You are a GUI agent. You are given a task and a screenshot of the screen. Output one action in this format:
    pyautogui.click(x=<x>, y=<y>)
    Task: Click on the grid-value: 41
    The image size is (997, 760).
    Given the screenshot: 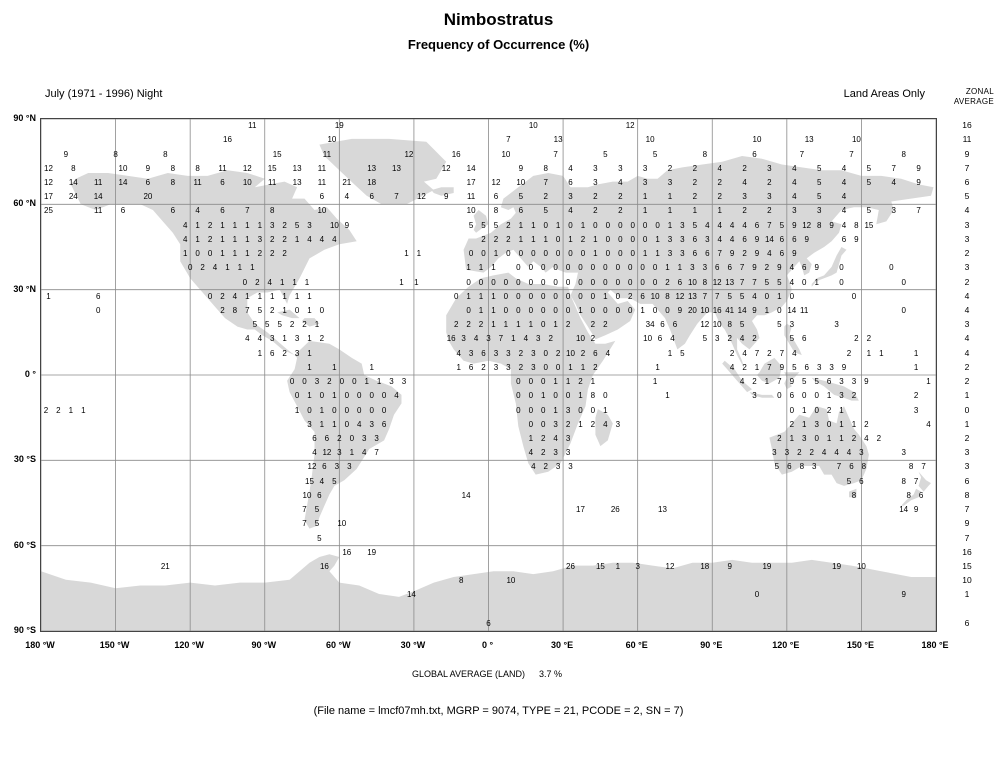 What is the action you would take?
    pyautogui.click(x=730, y=310)
    